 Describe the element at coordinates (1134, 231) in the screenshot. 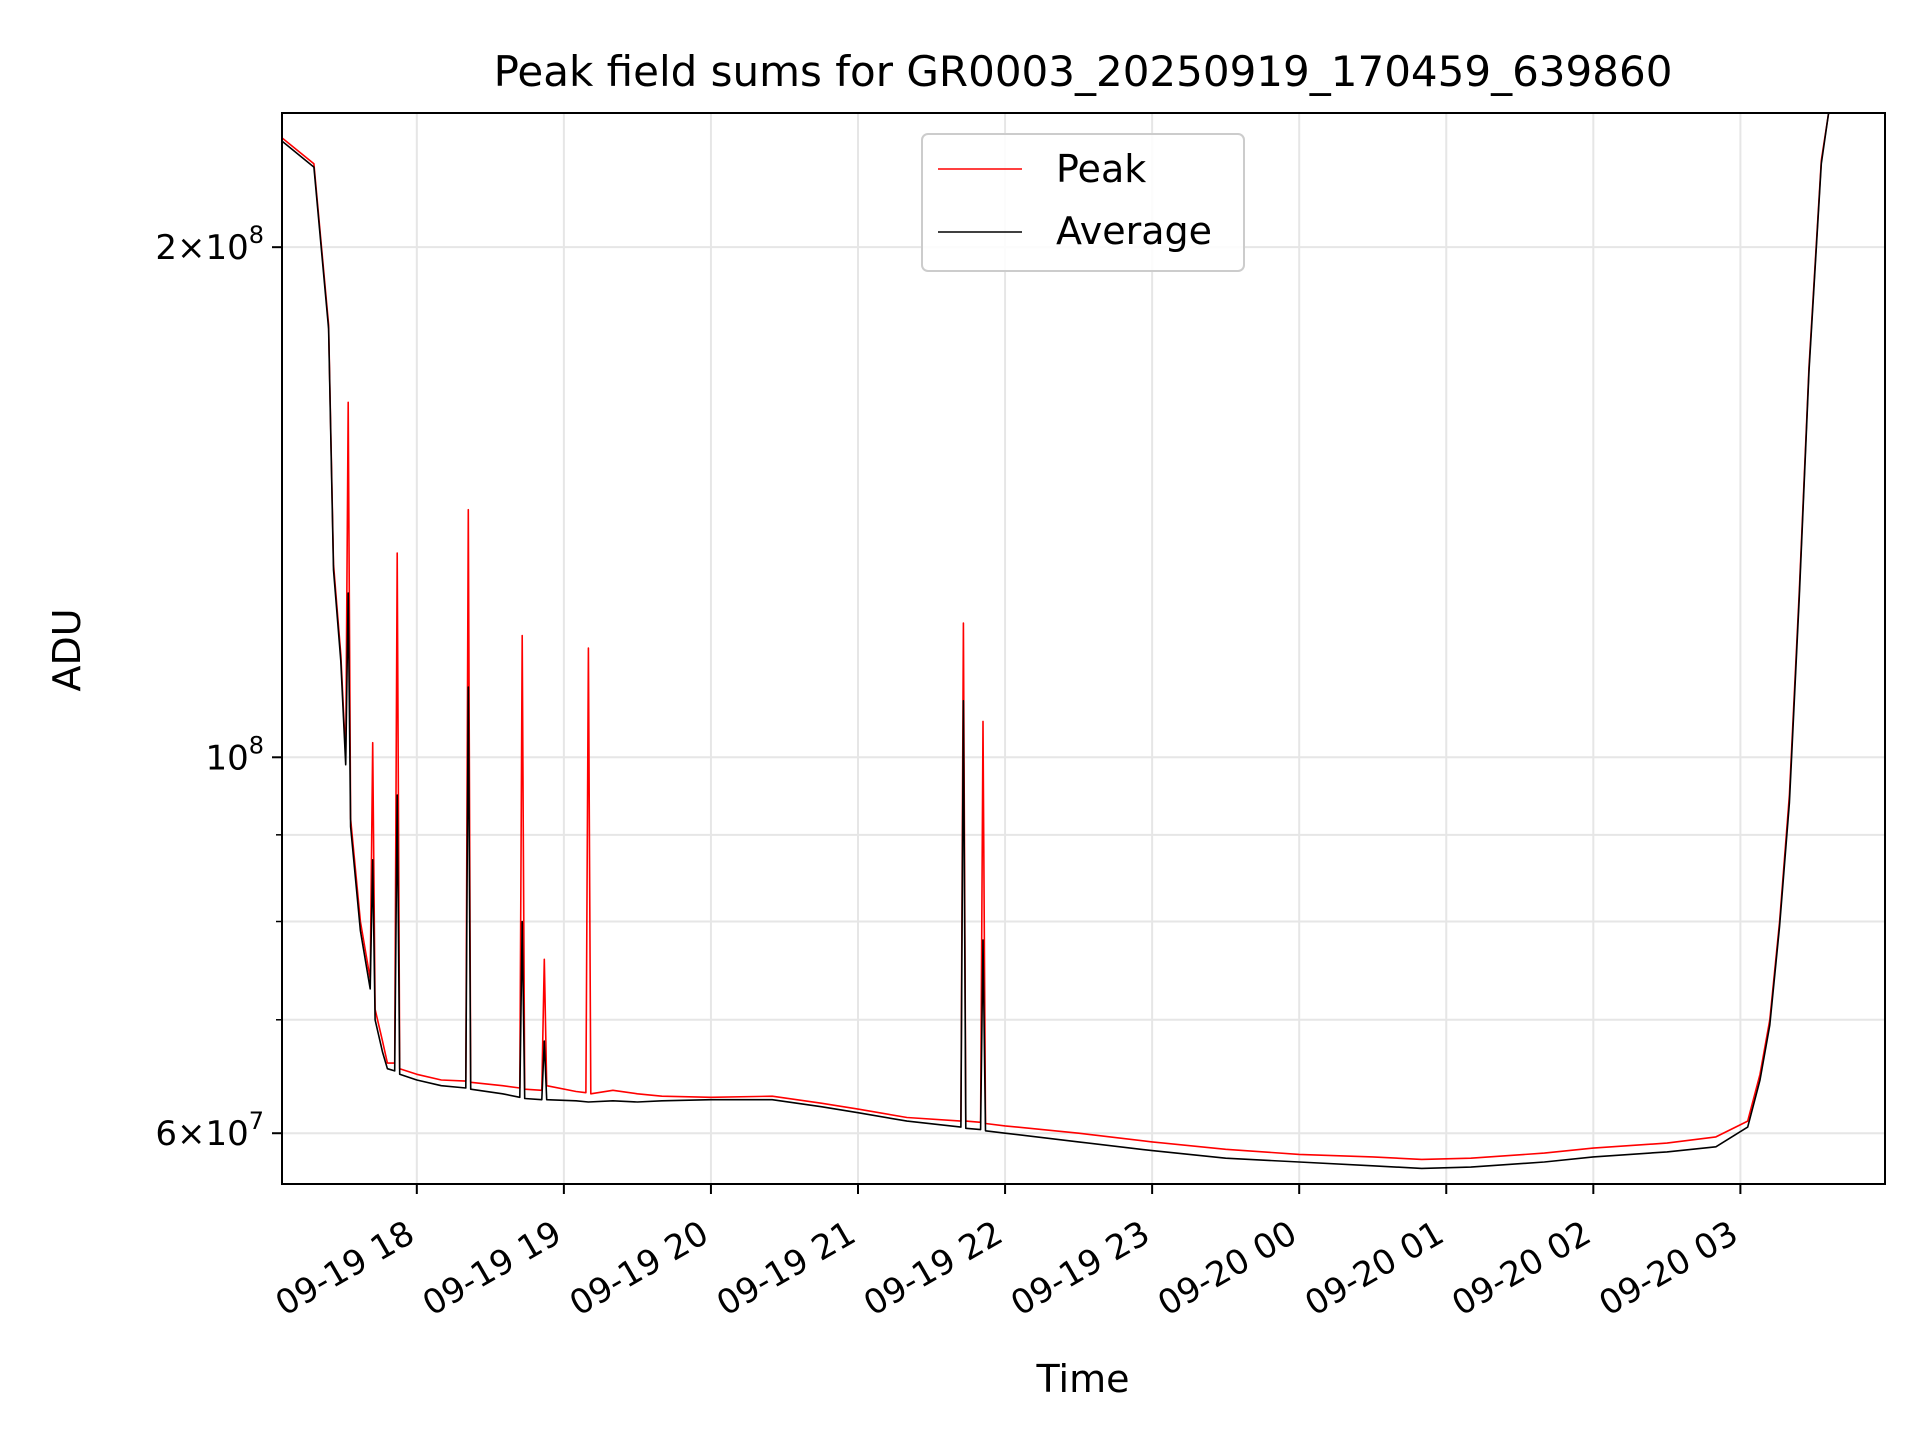

I see `legend-label-average: Average` at that location.